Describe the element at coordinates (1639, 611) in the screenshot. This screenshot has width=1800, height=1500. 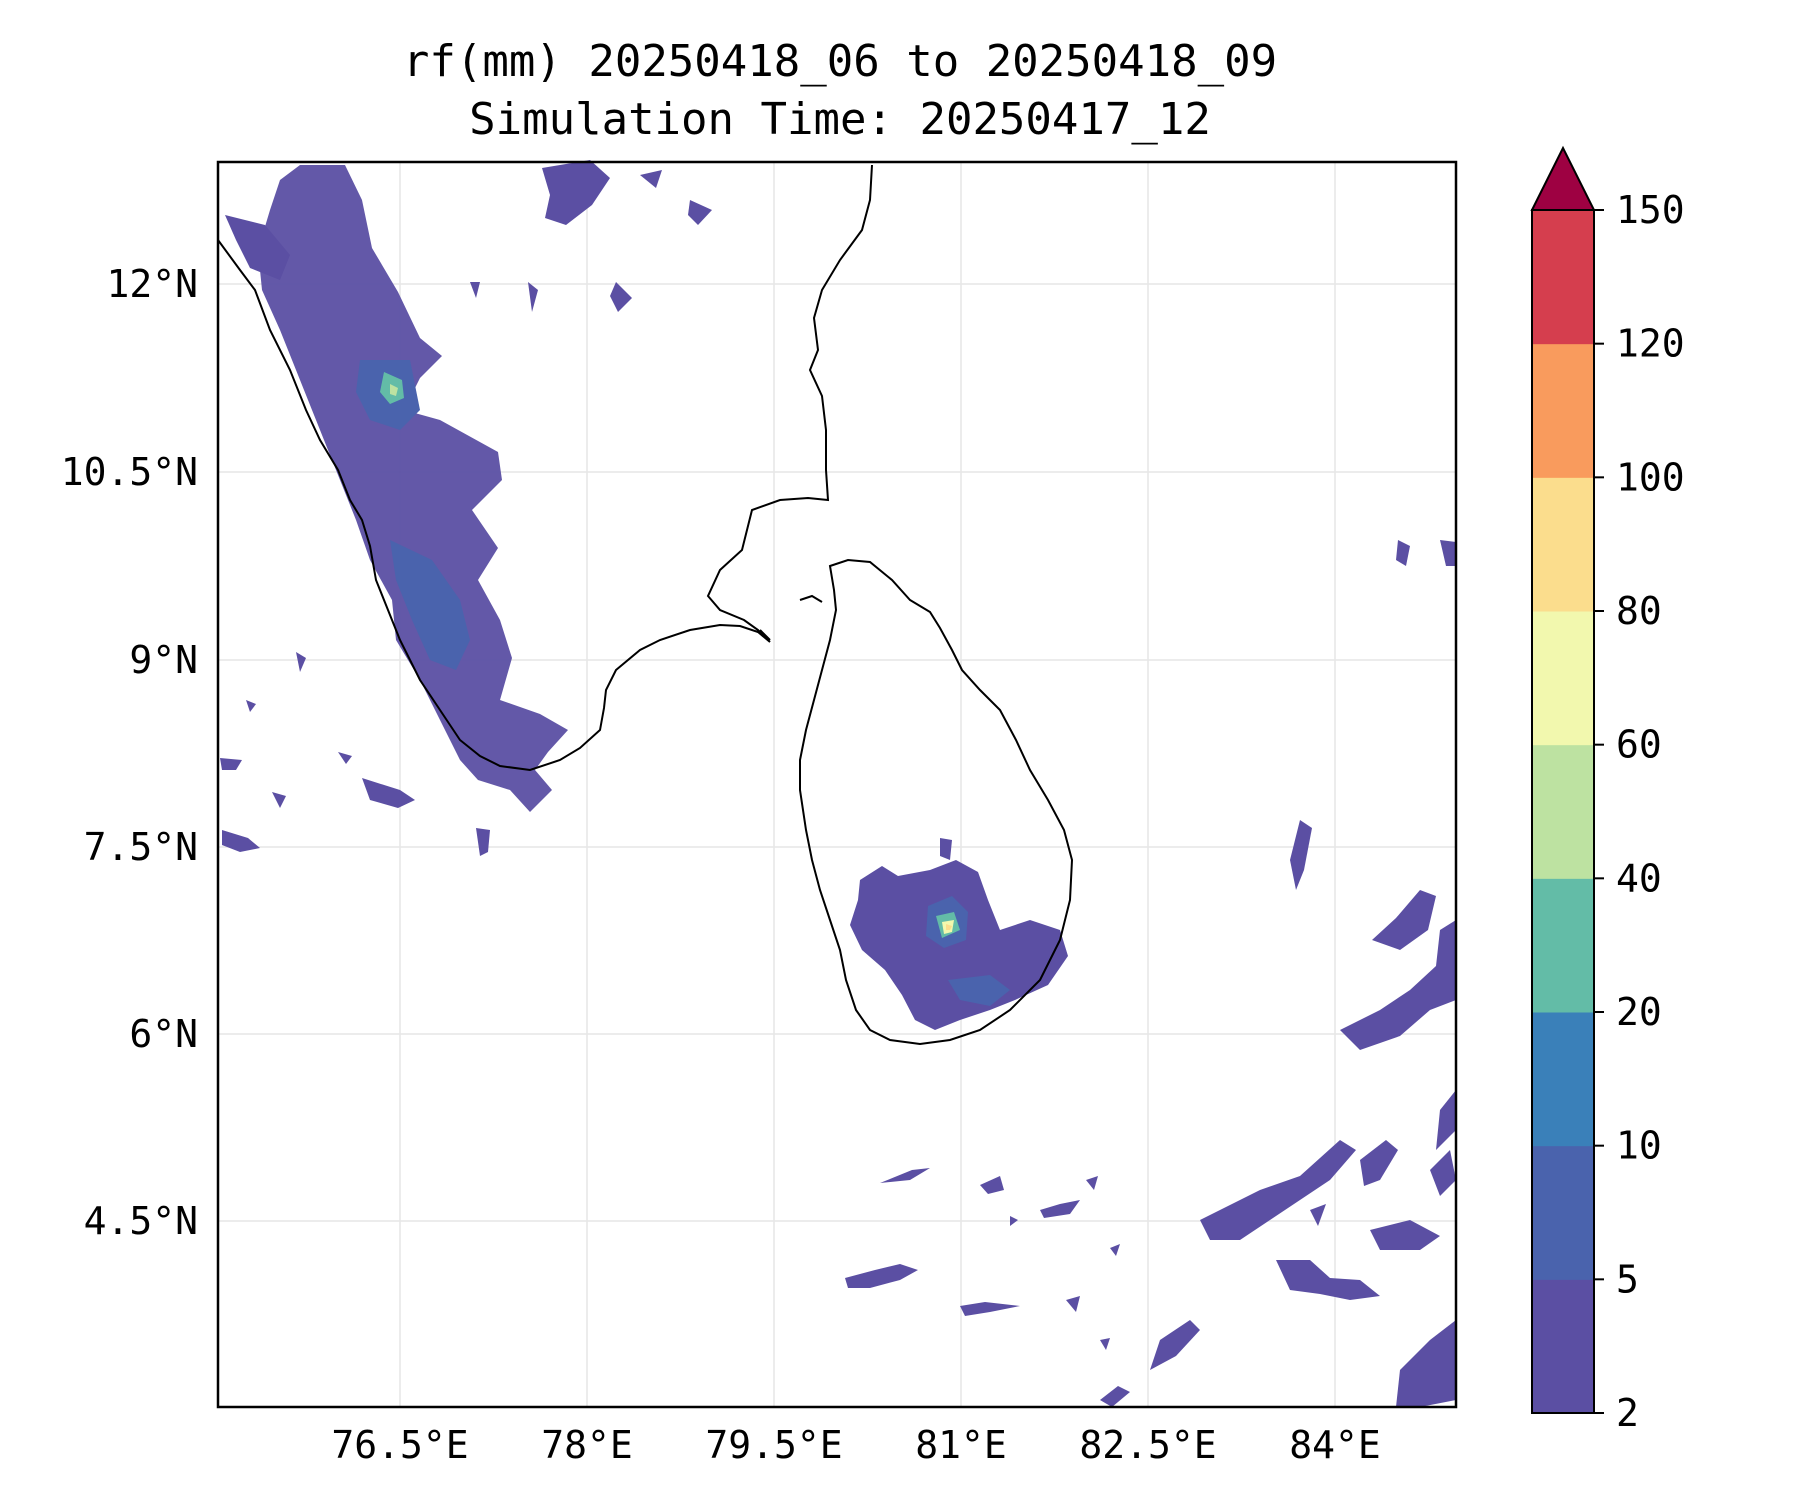
I see `colorbar-tick-label: 80` at that location.